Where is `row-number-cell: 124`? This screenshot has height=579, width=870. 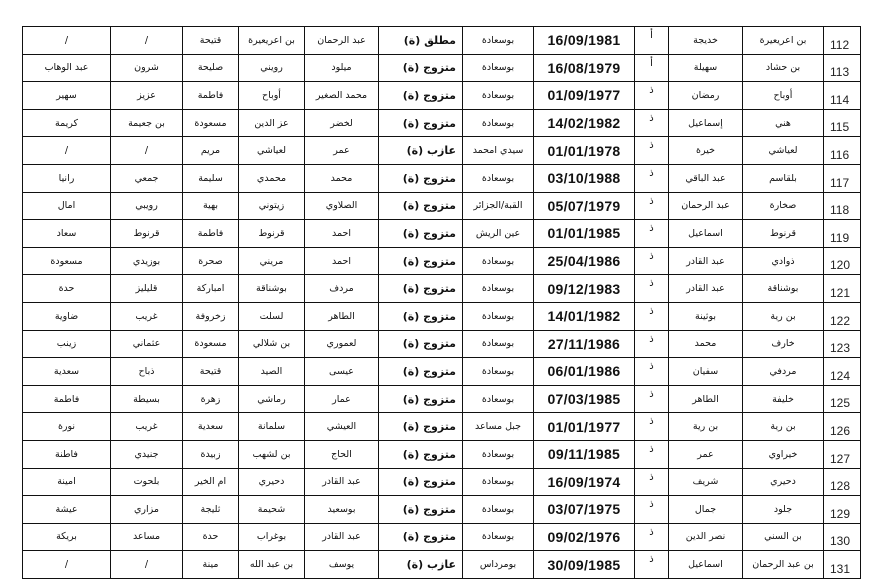
row-number-cell: 124 is located at coordinates (842, 371).